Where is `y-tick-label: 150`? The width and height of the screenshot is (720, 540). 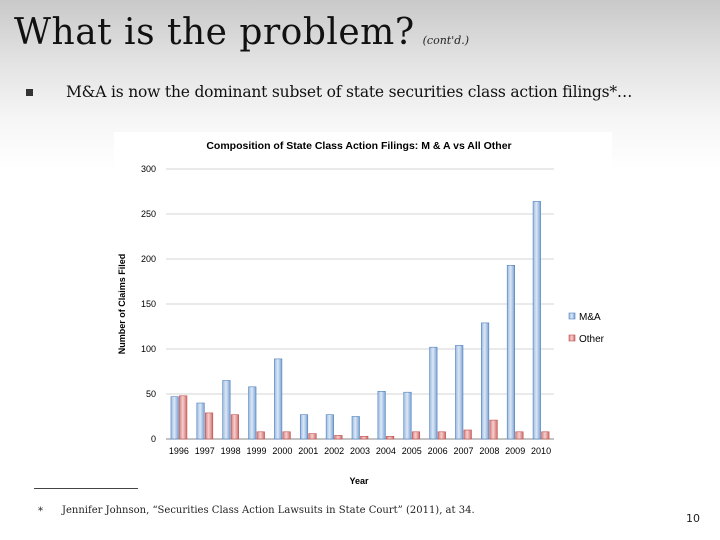 y-tick-label: 150 is located at coordinates (148, 304).